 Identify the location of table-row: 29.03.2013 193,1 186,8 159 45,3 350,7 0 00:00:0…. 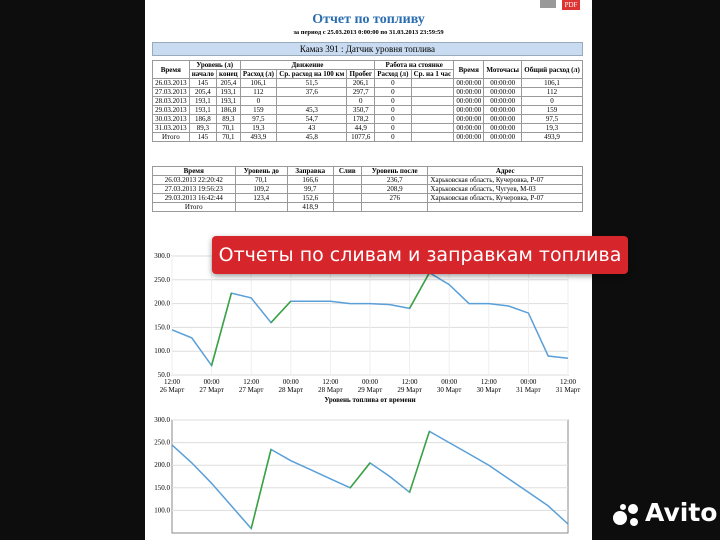
(367, 110).